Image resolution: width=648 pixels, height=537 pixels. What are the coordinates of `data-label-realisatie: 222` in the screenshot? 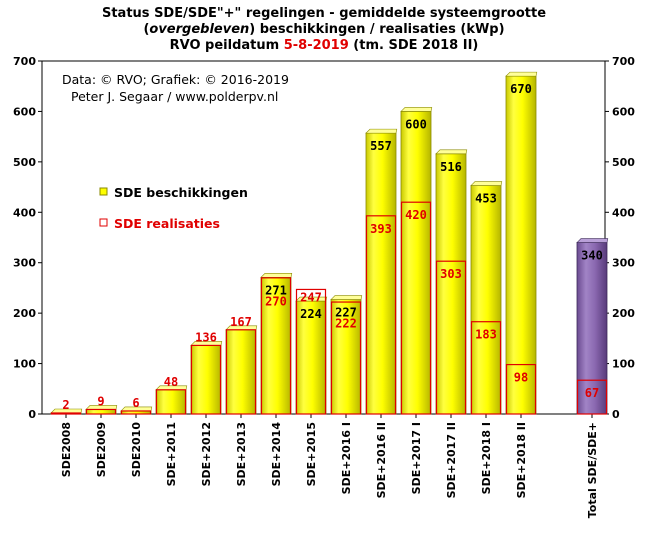 It's located at (346, 324).